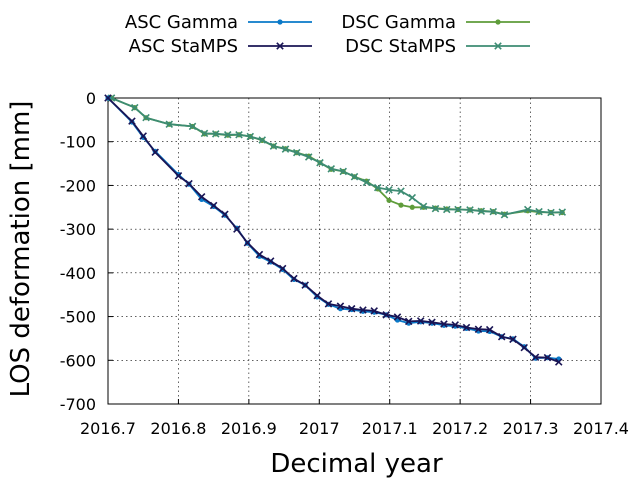  What do you see at coordinates (21, 249) in the screenshot?
I see `y-axis-title: LOS deformation [mm]` at bounding box center [21, 249].